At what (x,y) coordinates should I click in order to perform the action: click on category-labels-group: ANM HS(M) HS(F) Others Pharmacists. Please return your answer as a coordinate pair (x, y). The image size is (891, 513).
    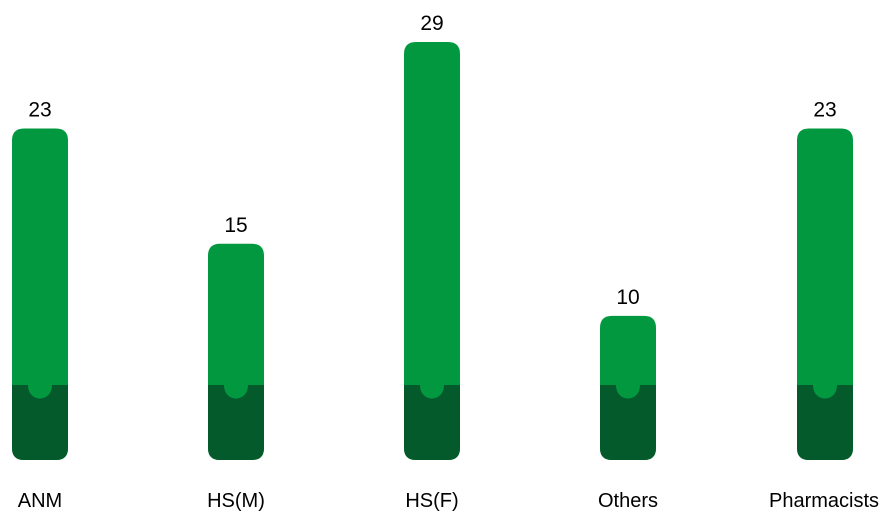
    Looking at the image, I should click on (448, 501).